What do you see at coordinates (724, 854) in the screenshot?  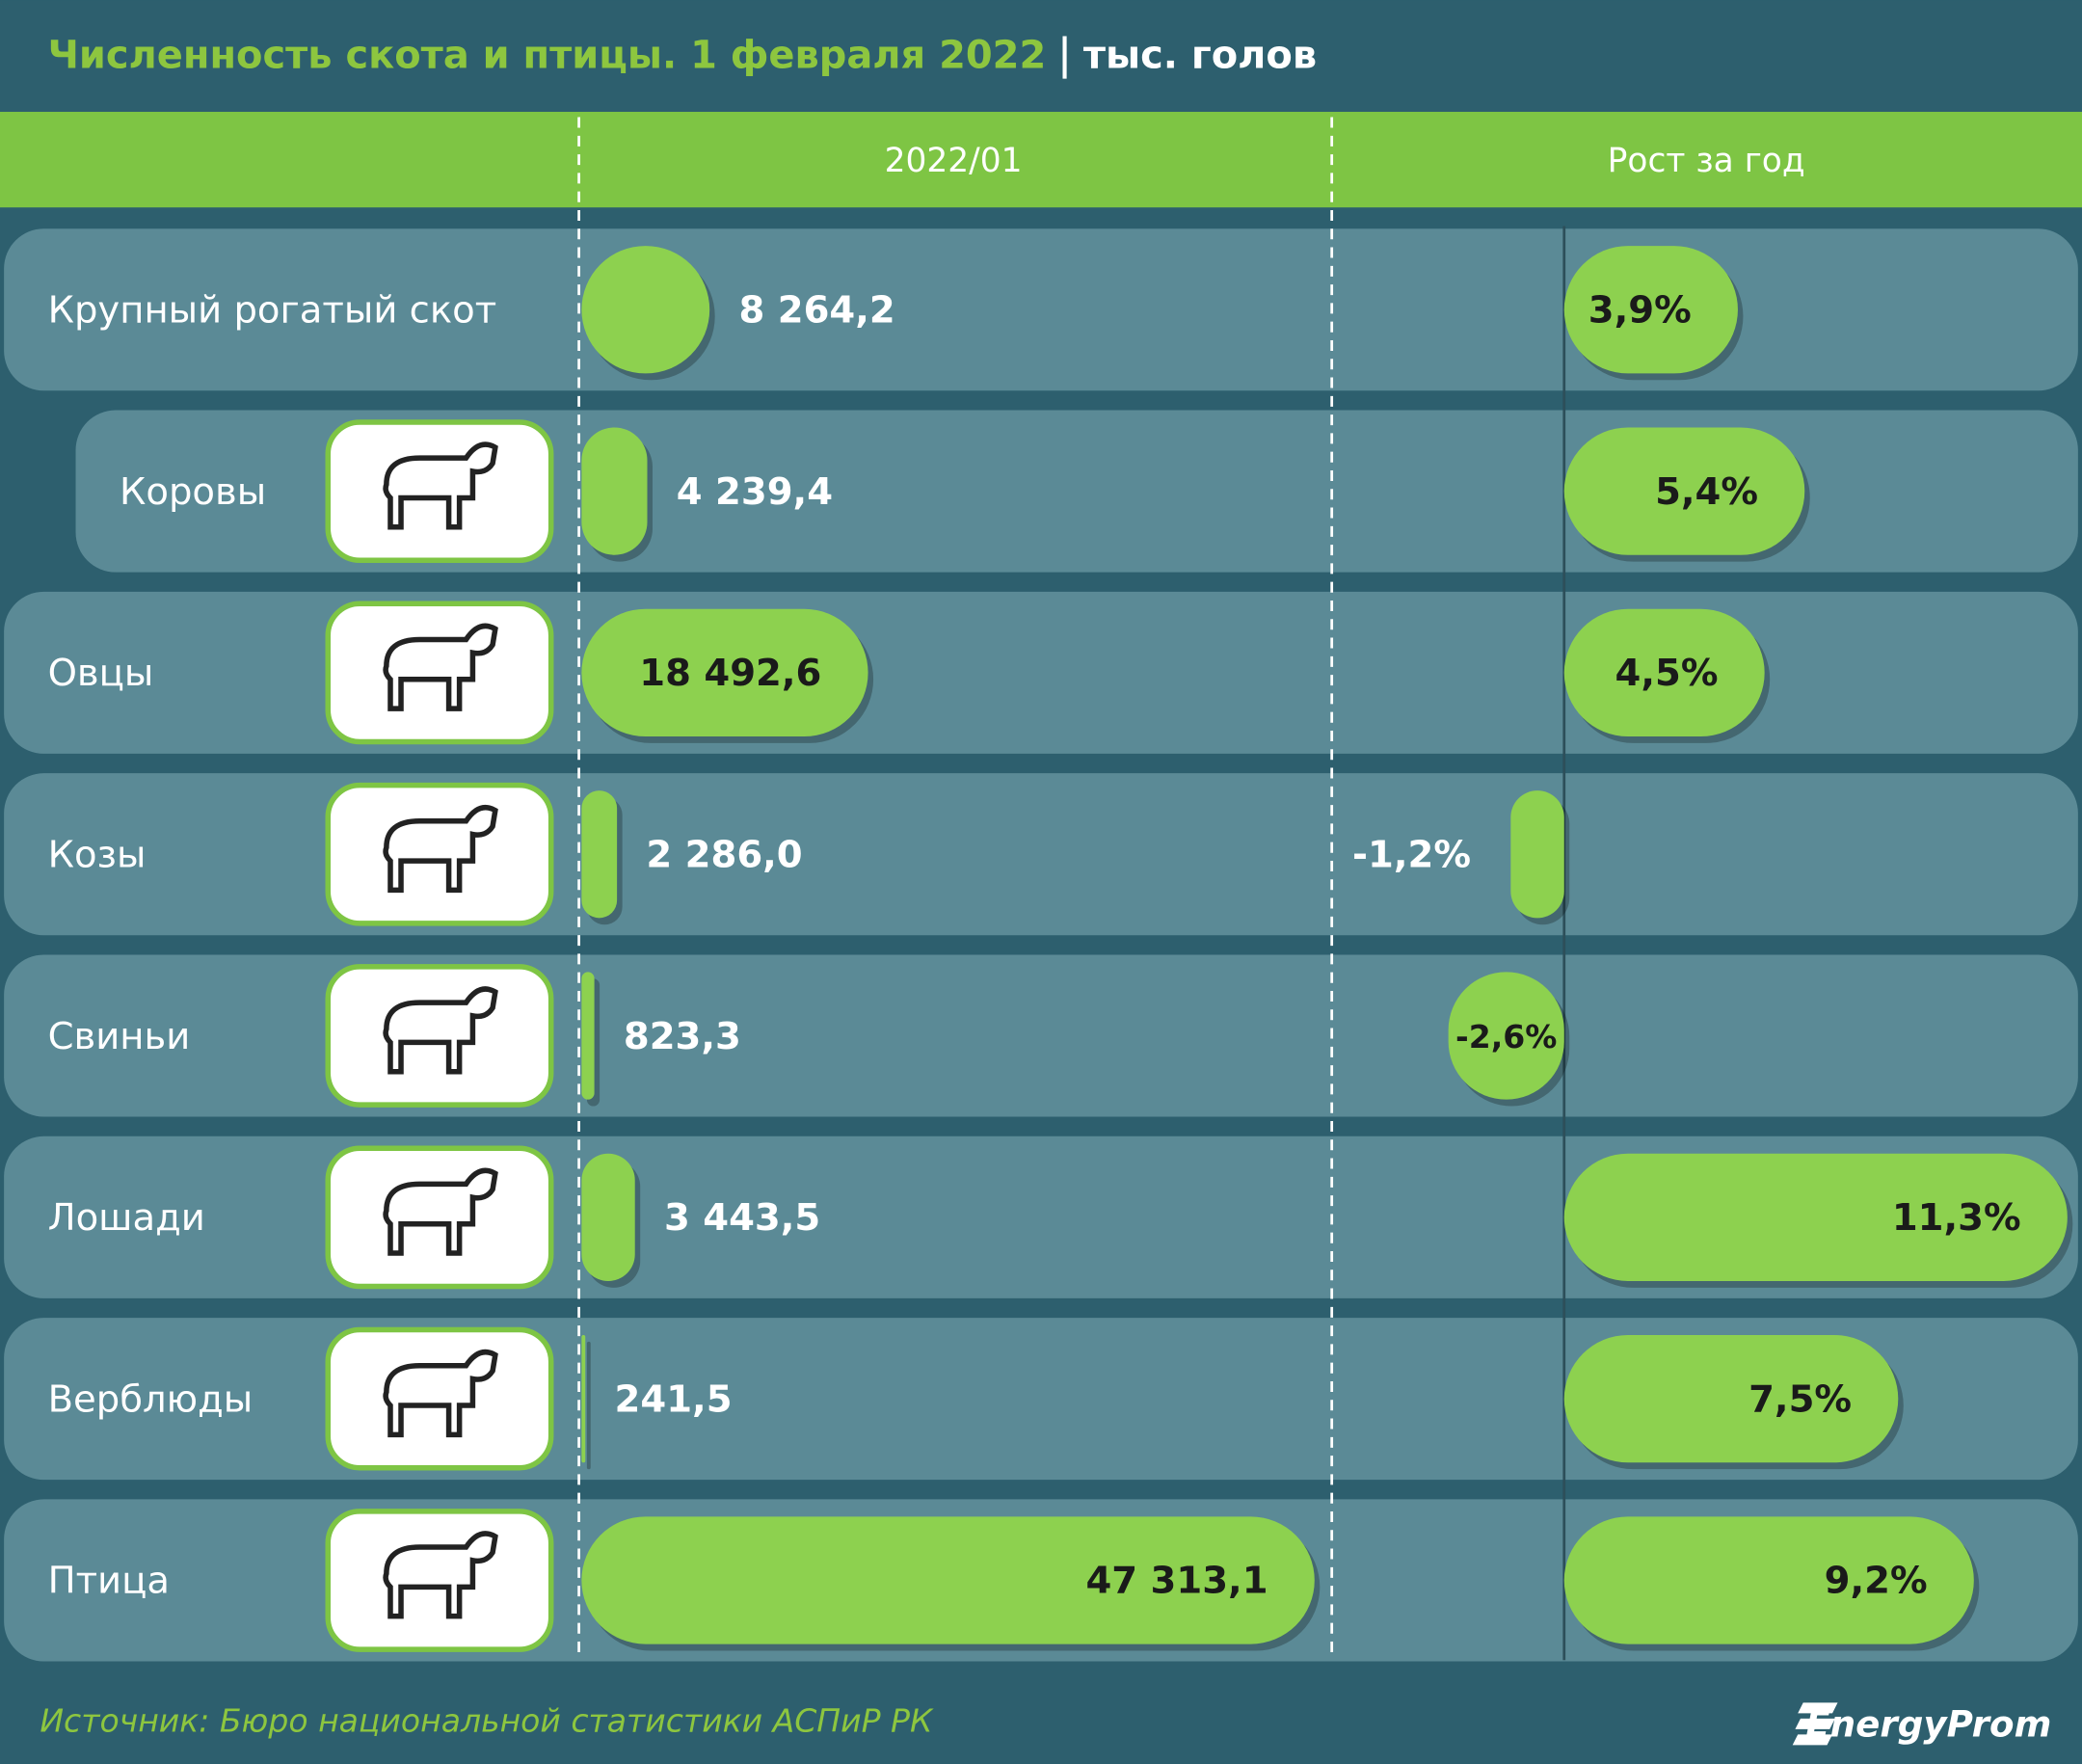 I see `value-label: 2 286,0` at bounding box center [724, 854].